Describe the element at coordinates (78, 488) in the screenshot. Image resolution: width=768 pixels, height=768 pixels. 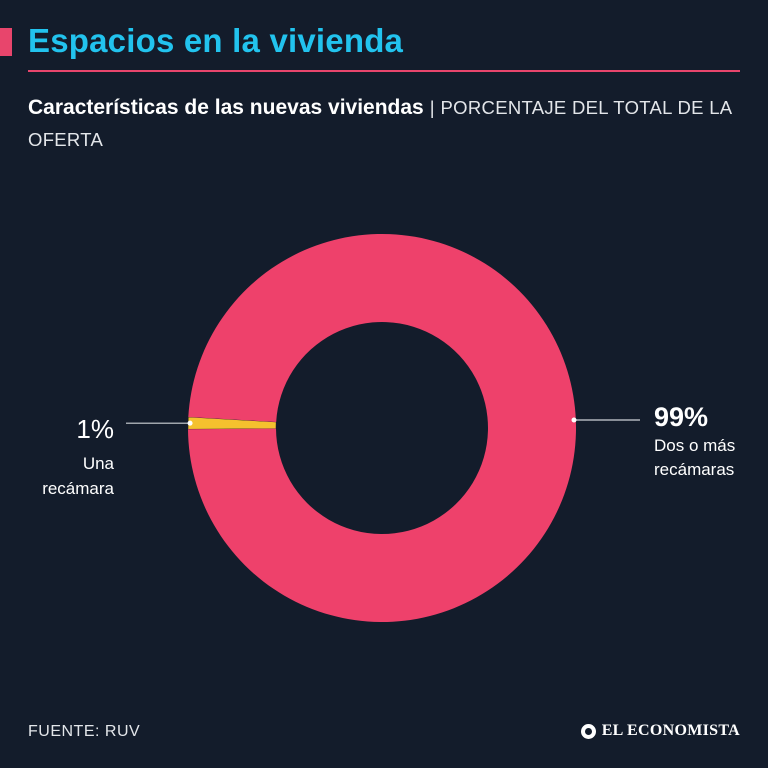
I see `category-label-una-recamara-line2: recámara` at that location.